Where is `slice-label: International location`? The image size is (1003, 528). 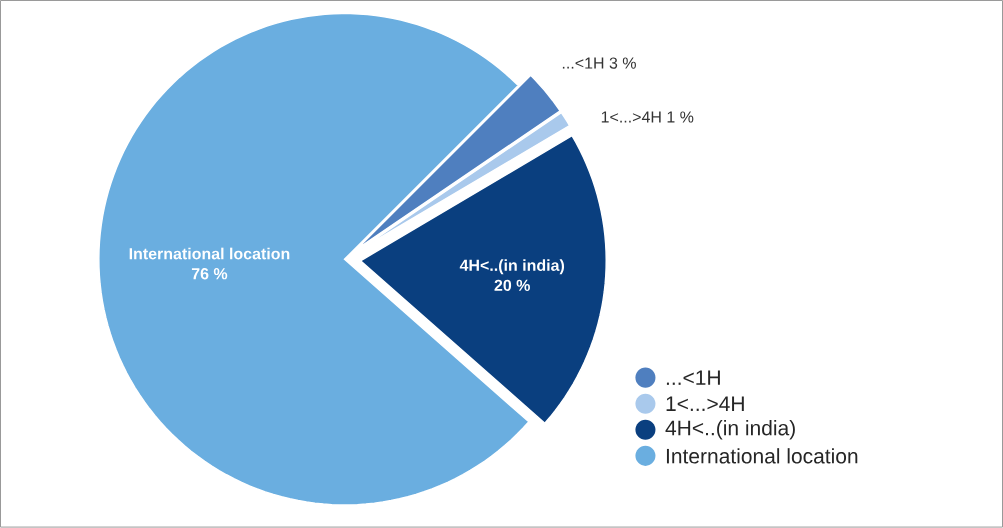 slice-label: International location is located at coordinates (209, 253).